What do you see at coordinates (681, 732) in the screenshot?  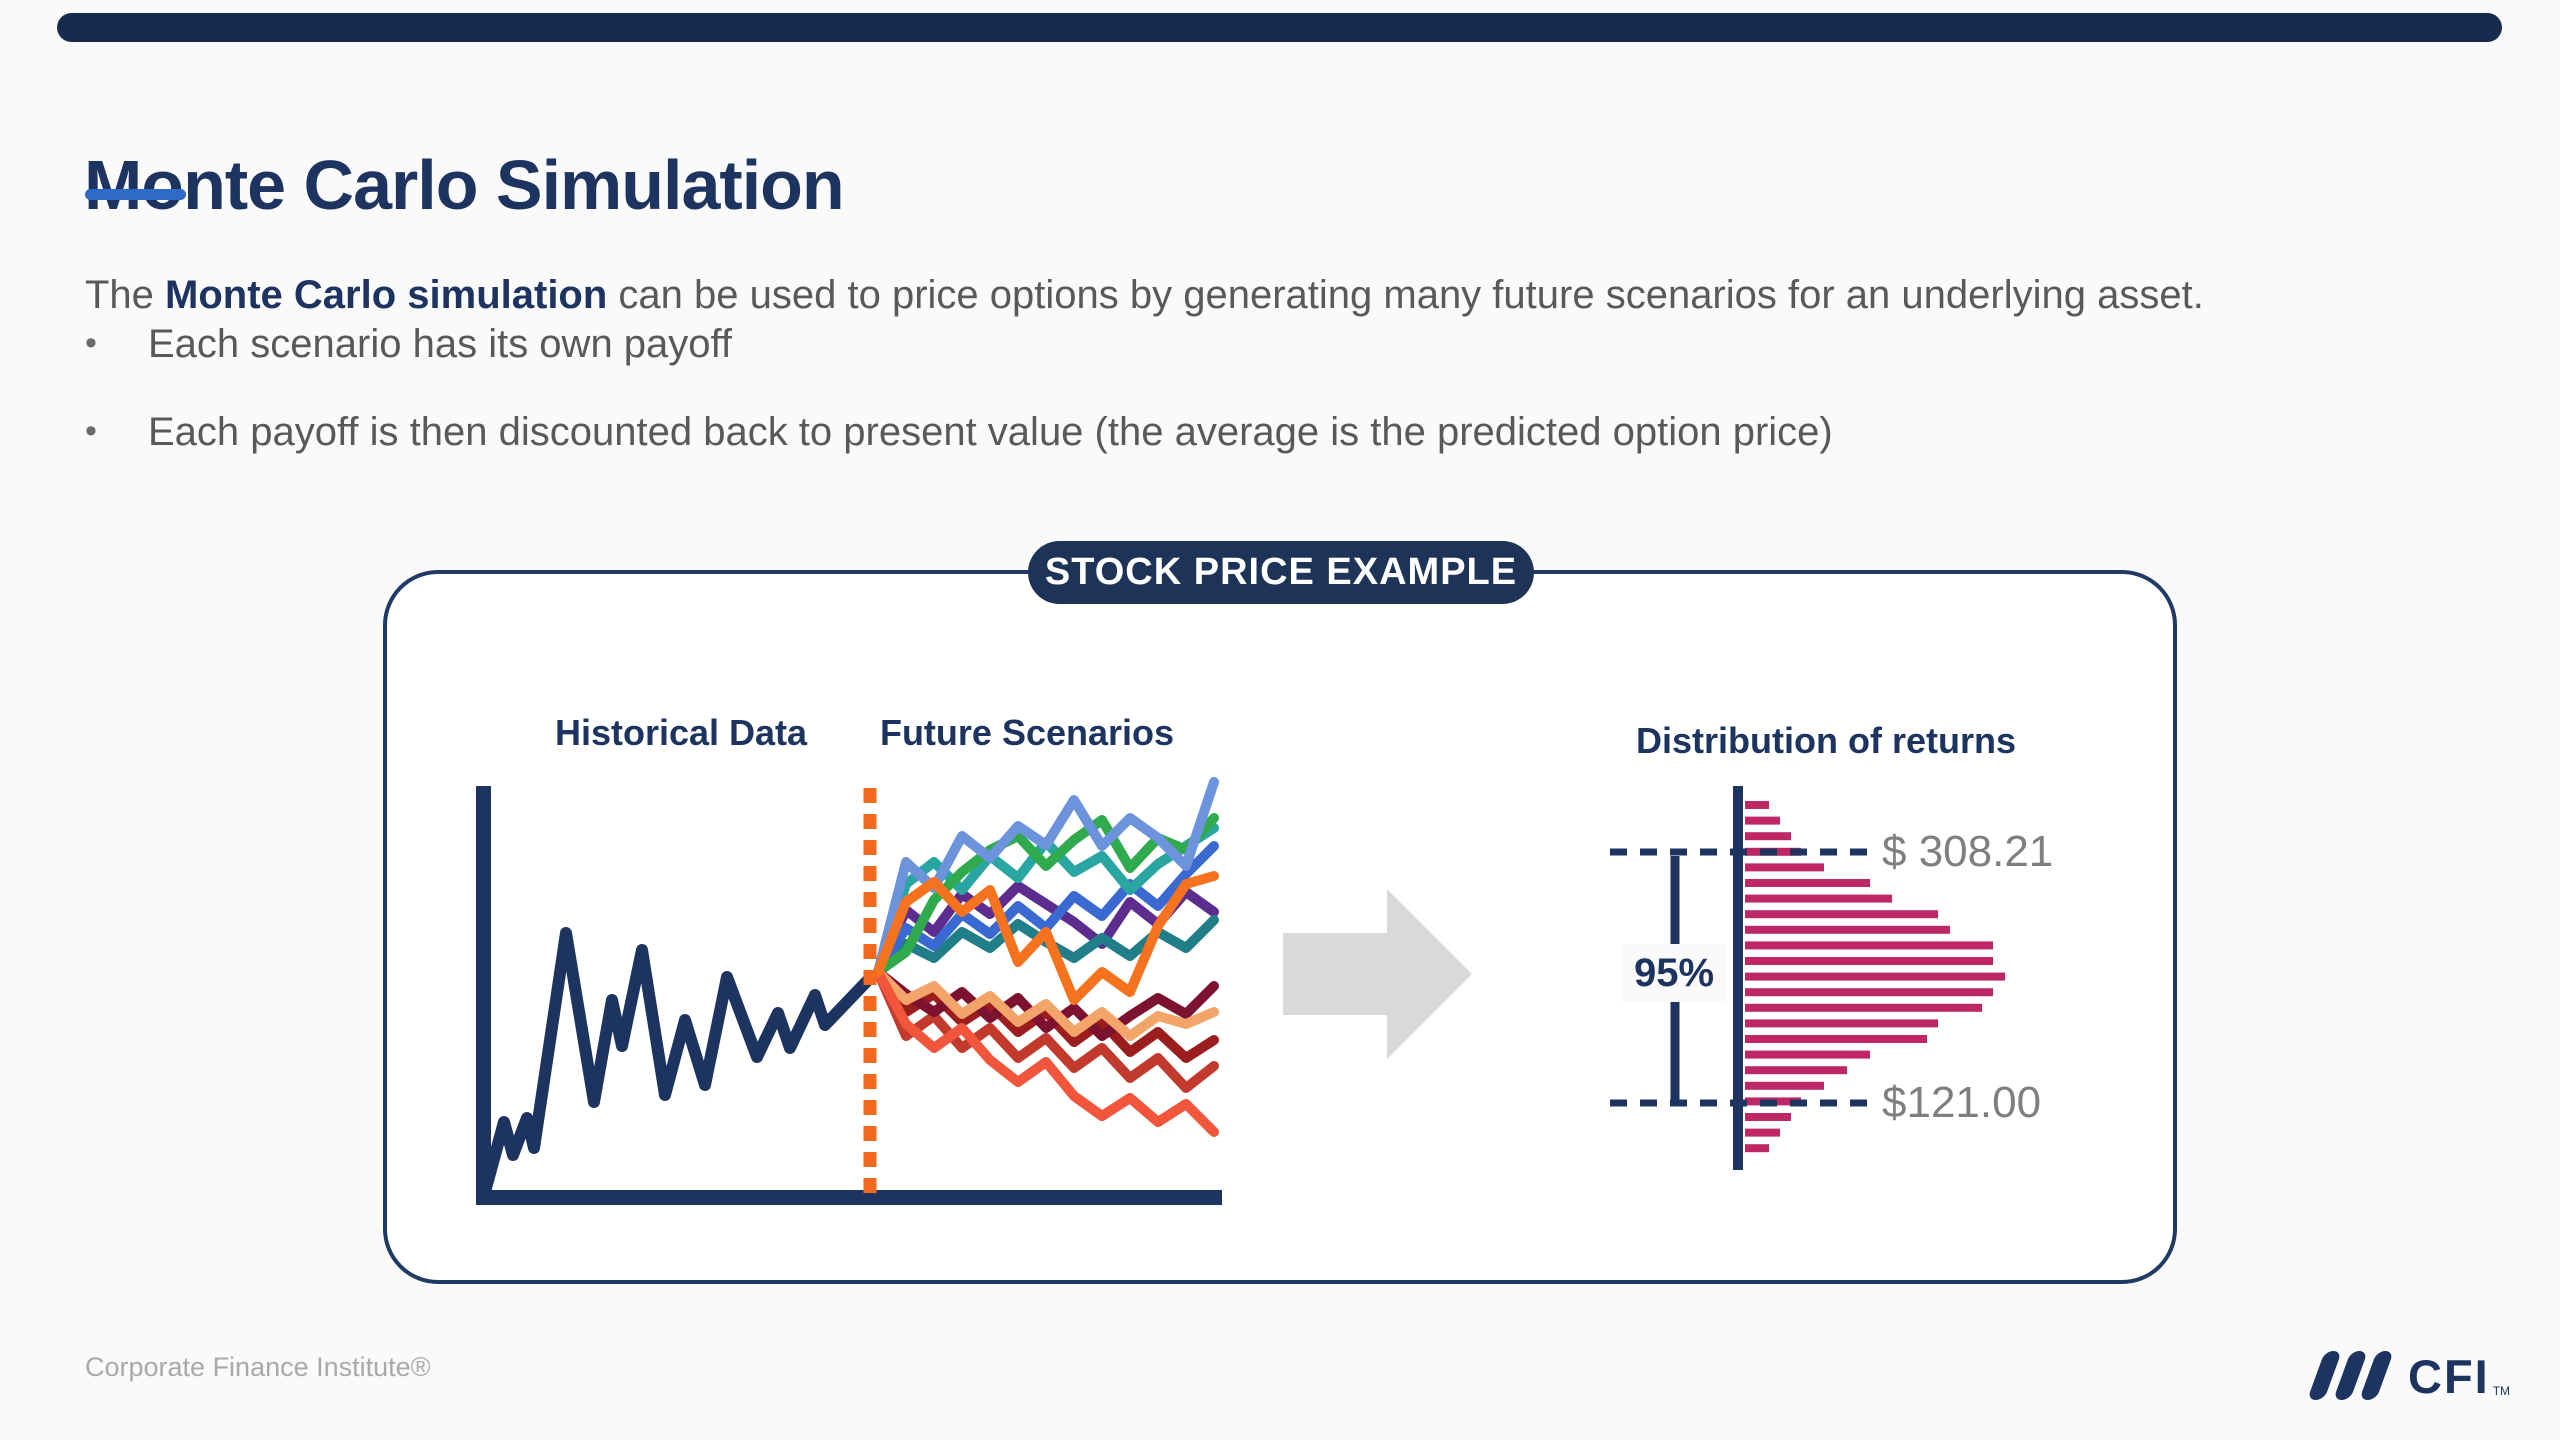 I see `historical-data-label: Historical Data` at bounding box center [681, 732].